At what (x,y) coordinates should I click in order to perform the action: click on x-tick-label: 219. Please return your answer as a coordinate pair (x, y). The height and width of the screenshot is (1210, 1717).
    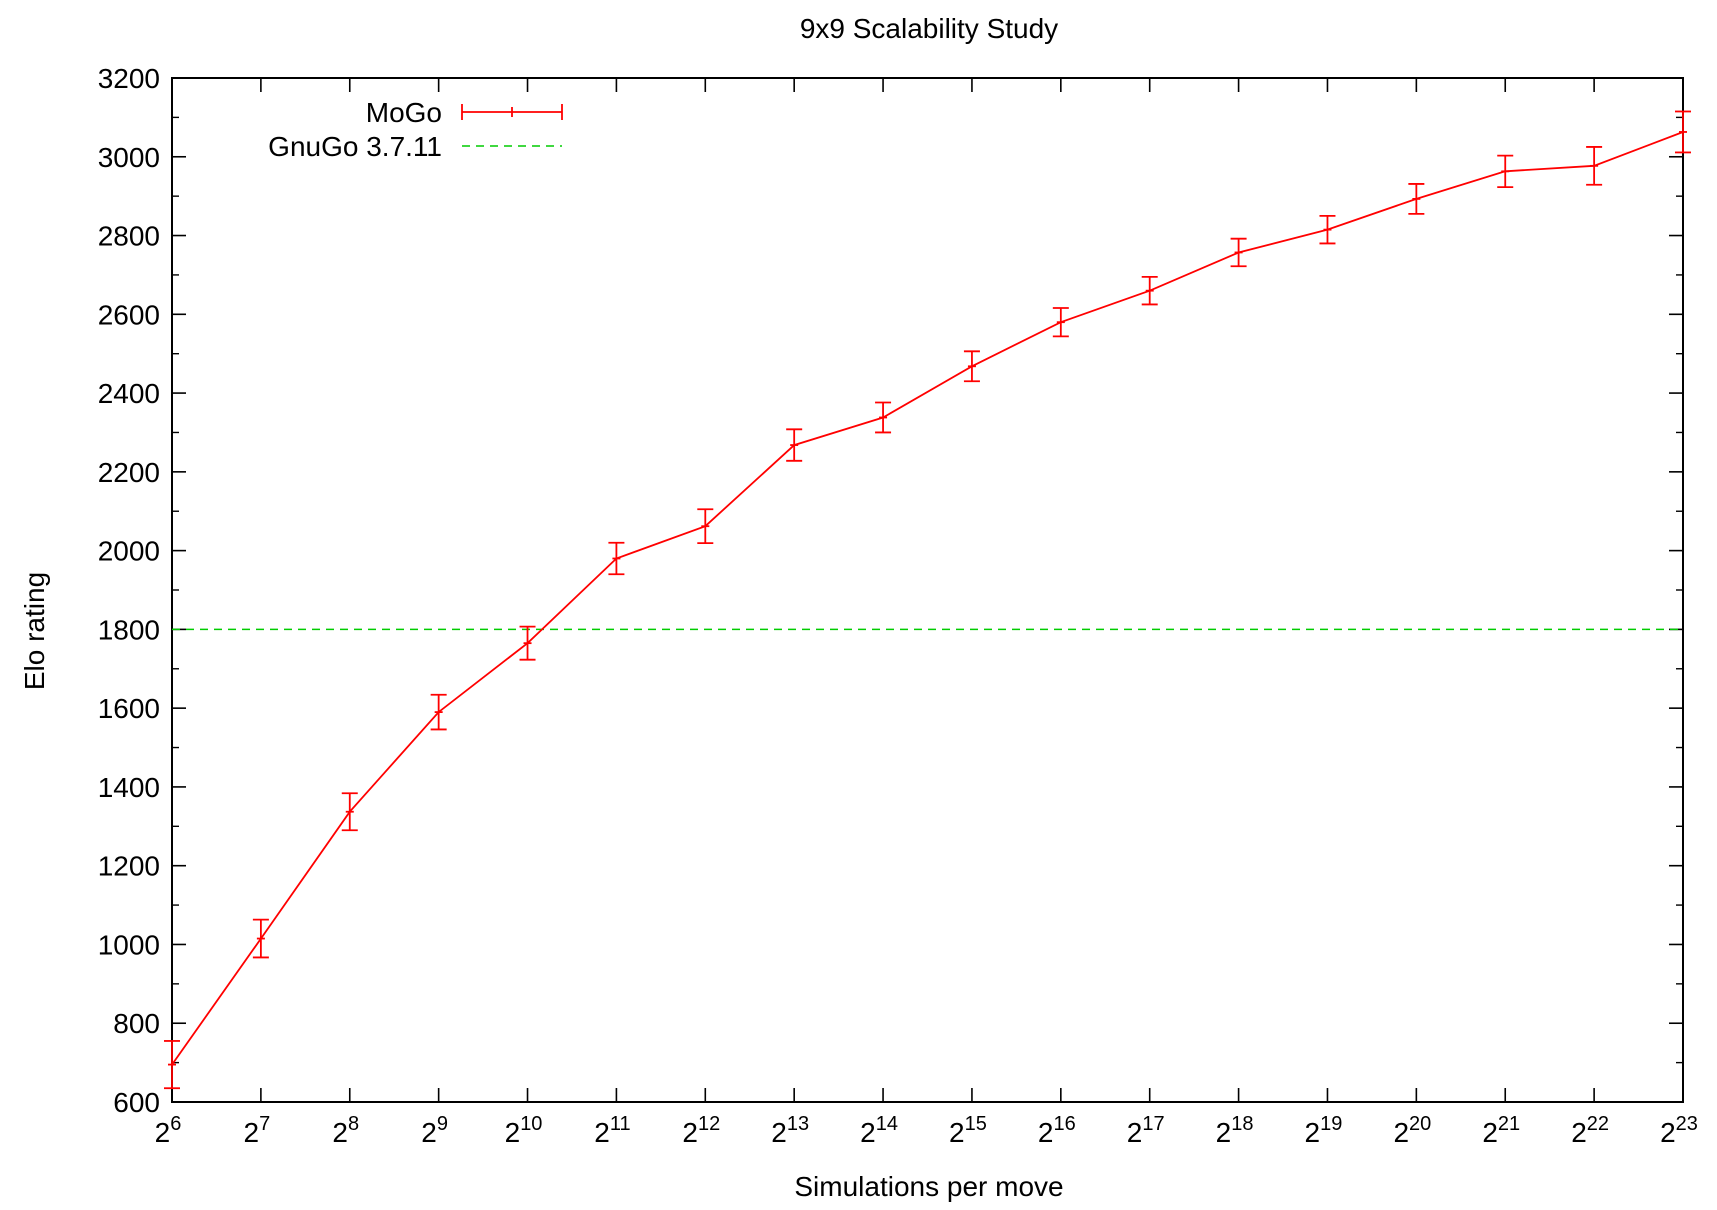
    Looking at the image, I should click on (1324, 1130).